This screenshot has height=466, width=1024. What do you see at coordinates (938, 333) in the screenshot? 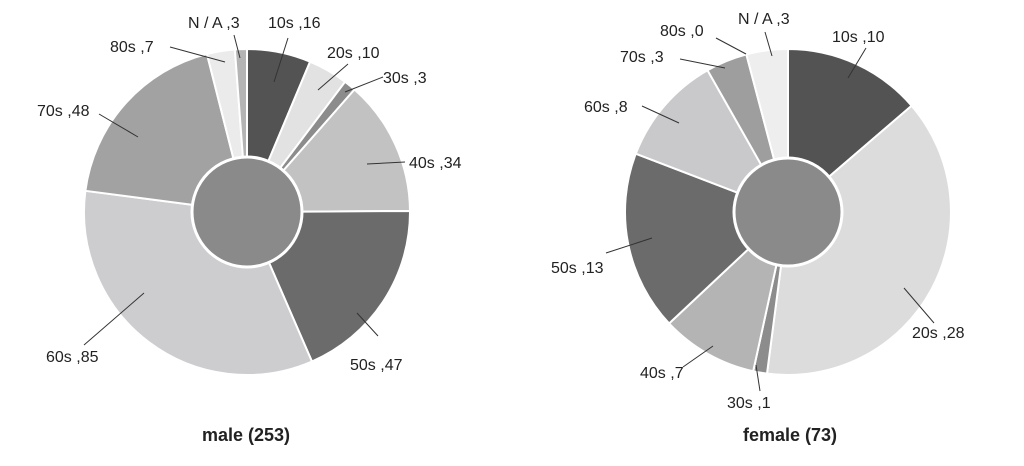
I see `slice-label: 20s ,28` at bounding box center [938, 333].